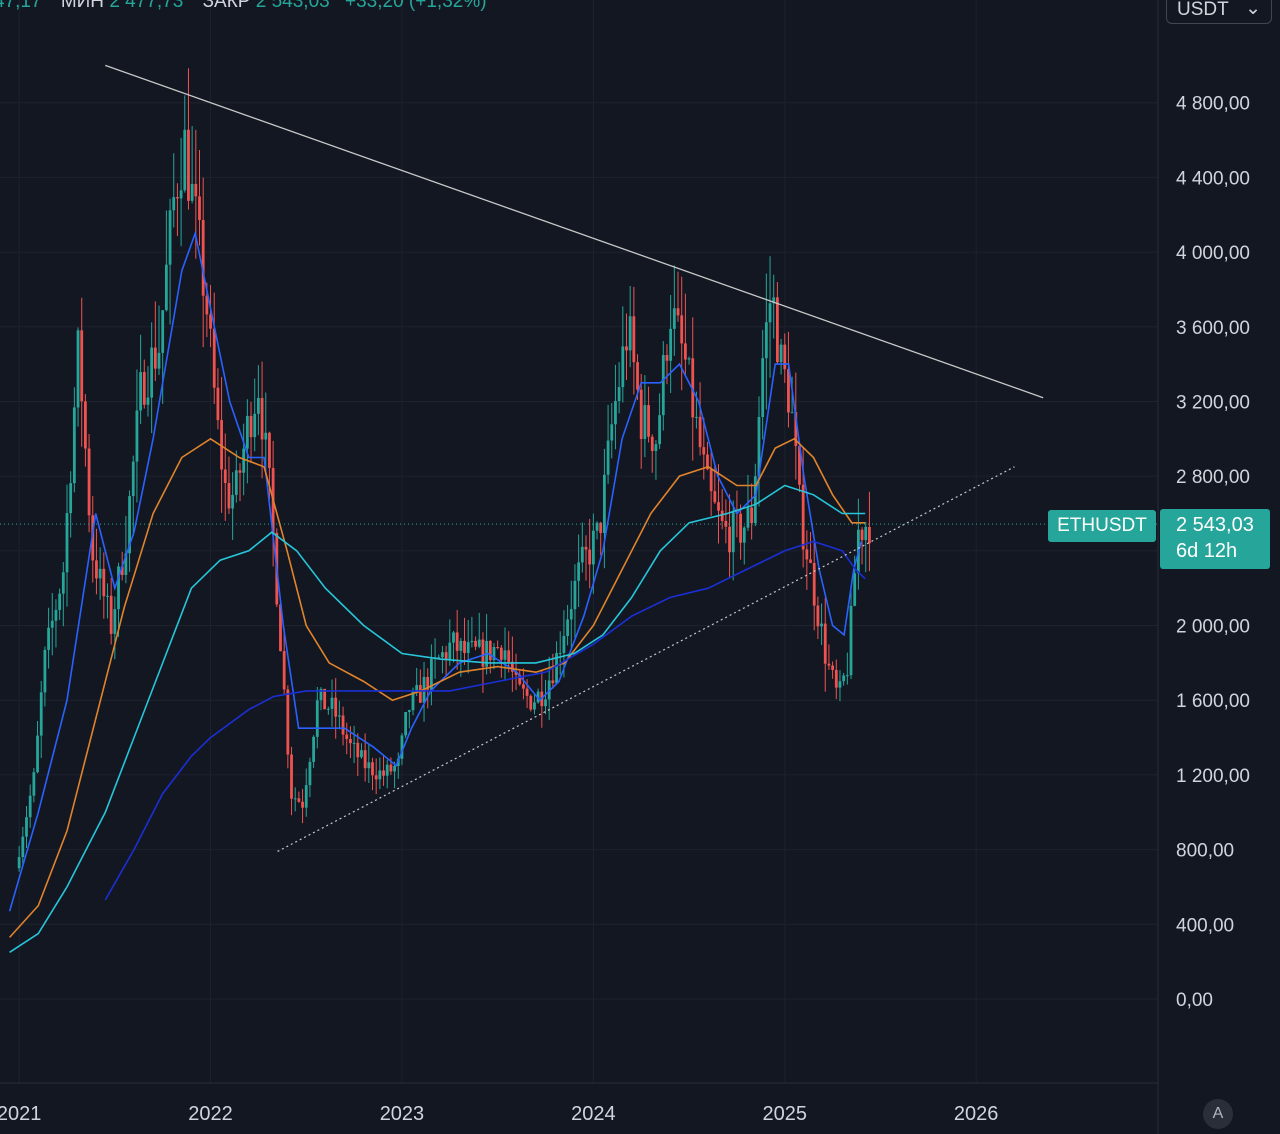  Describe the element at coordinates (1213, 253) in the screenshot. I see `price-tick-label: 4 000,00` at that location.